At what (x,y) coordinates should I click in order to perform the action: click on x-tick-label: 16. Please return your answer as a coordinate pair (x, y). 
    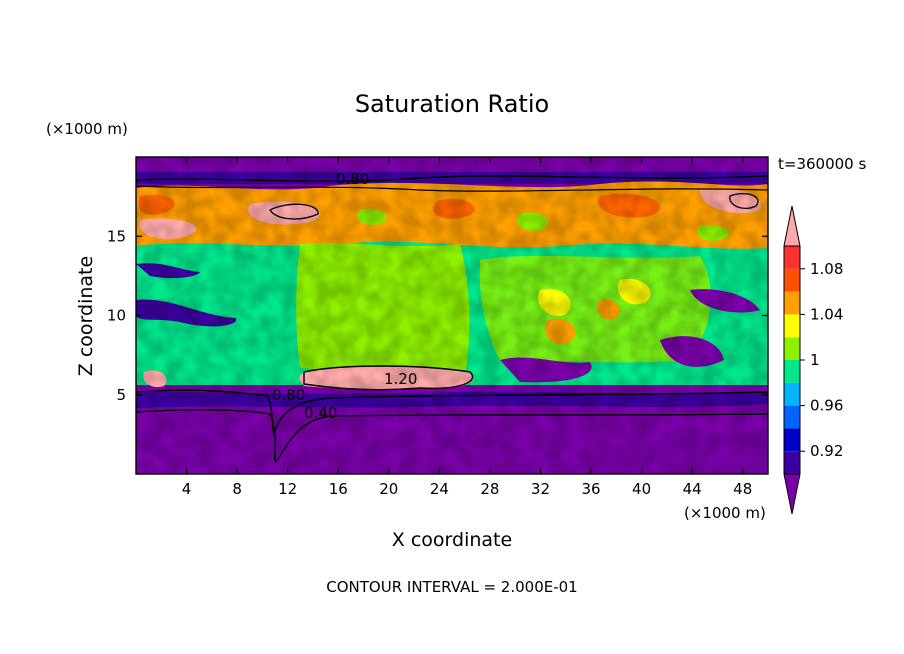
    Looking at the image, I should click on (338, 489).